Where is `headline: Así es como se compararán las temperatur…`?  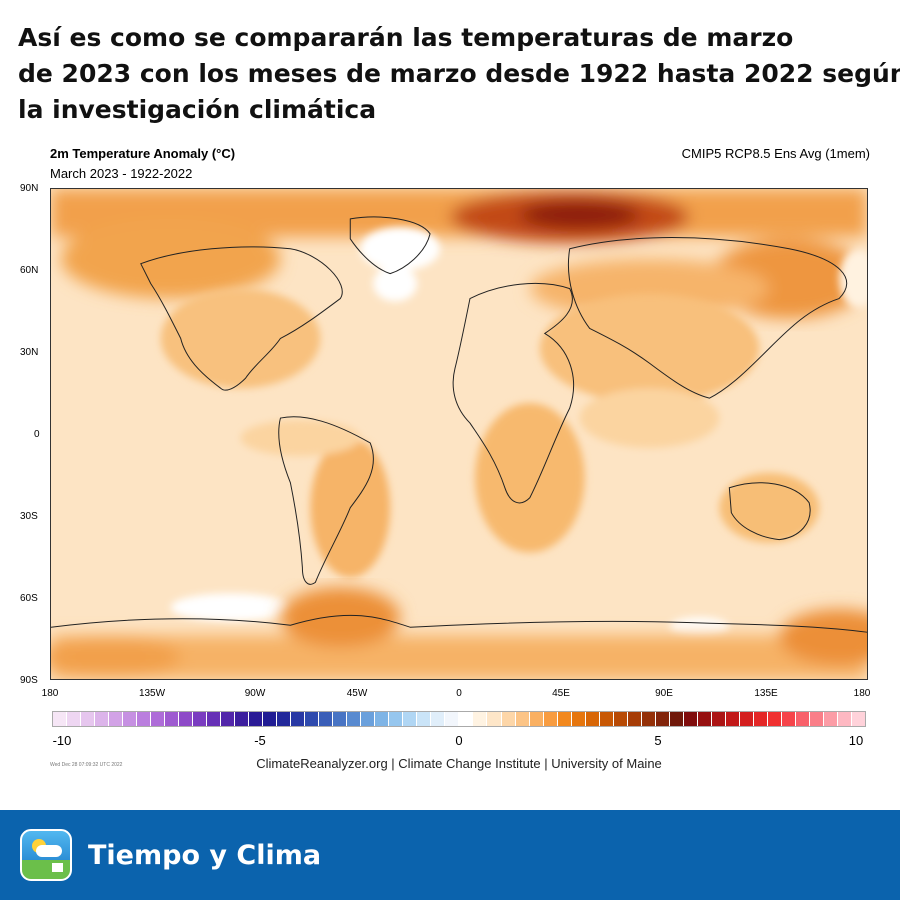
headline: Así es como se compararán las temperatur… is located at coordinates (459, 74).